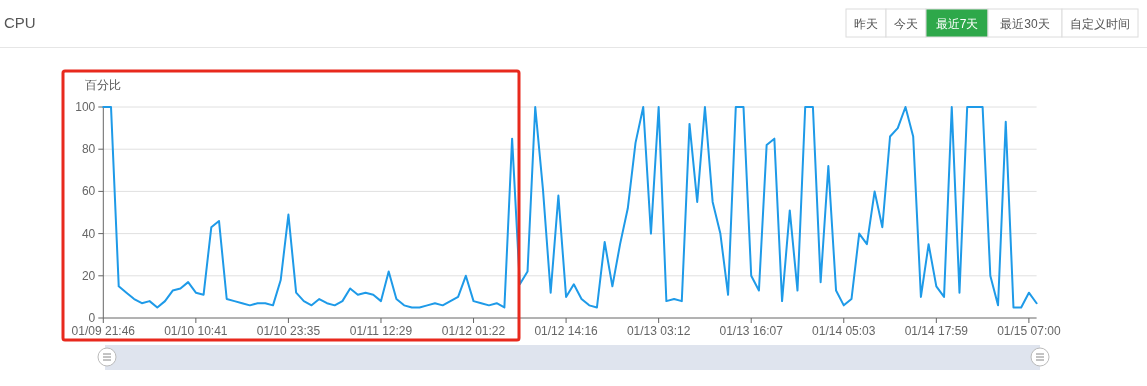 The image size is (1147, 386). I want to click on x-tick-label: 01/11 12:29, so click(381, 331).